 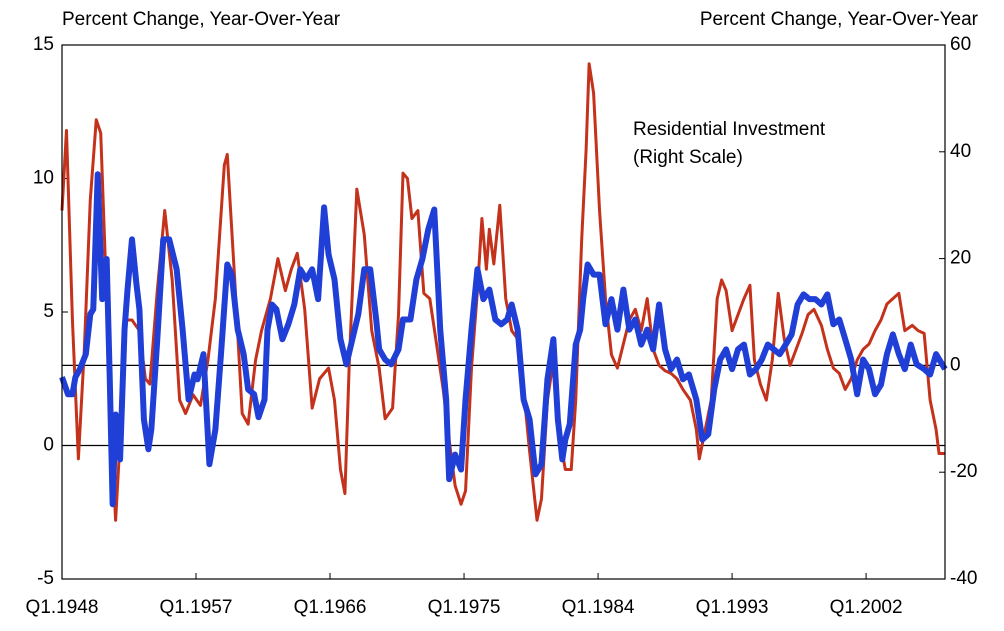 I want to click on y-tick-label: 0, so click(x=48, y=445).